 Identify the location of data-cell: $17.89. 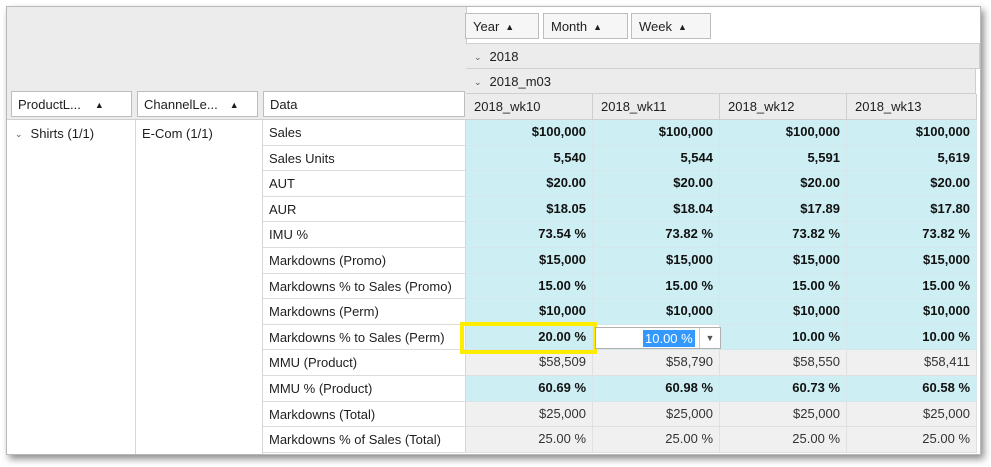
(783, 209).